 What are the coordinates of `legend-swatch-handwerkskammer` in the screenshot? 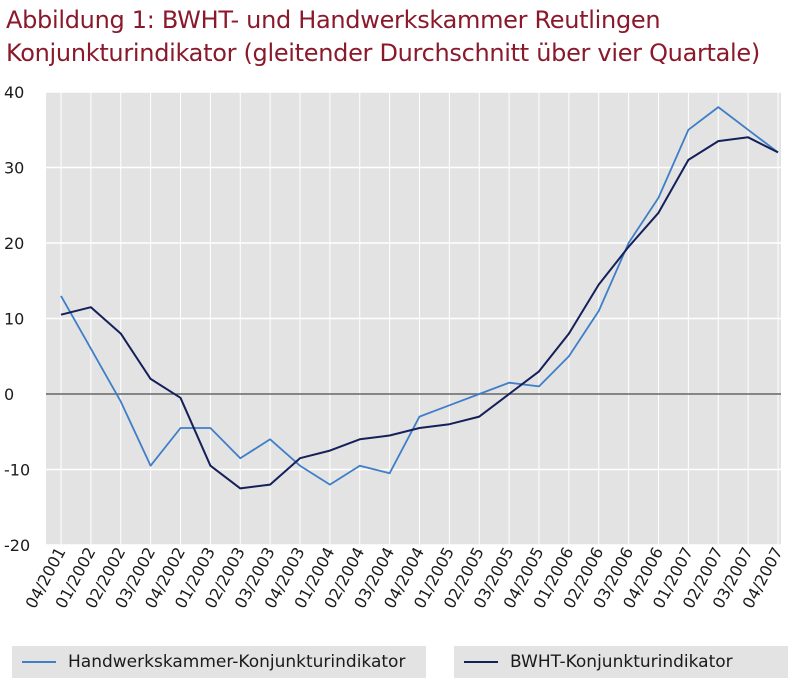 It's located at (39, 662).